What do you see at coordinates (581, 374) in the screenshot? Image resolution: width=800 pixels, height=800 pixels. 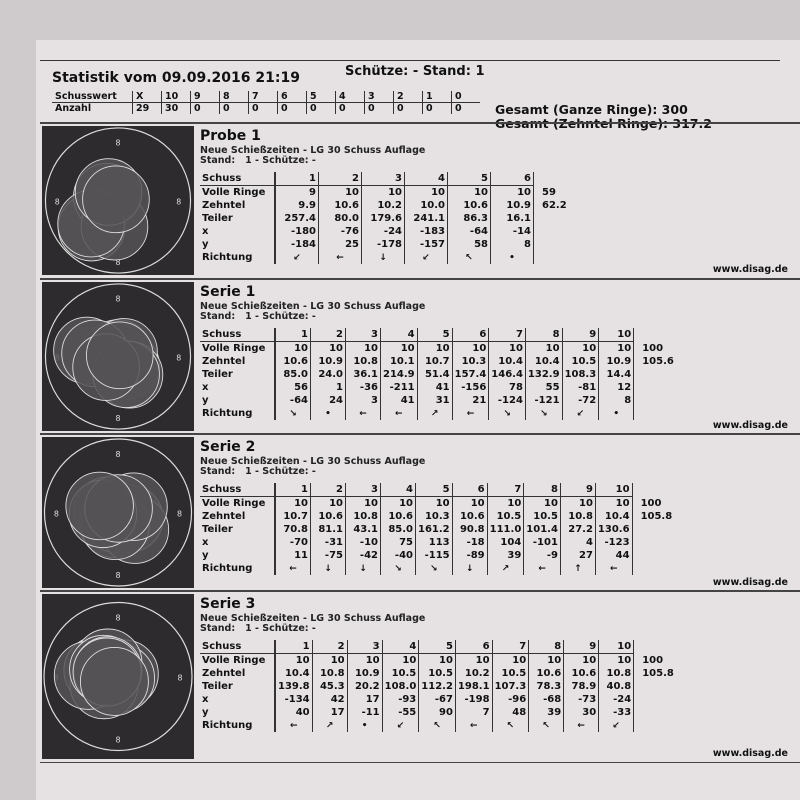 I see `cell-teiler: 108.3` at bounding box center [581, 374].